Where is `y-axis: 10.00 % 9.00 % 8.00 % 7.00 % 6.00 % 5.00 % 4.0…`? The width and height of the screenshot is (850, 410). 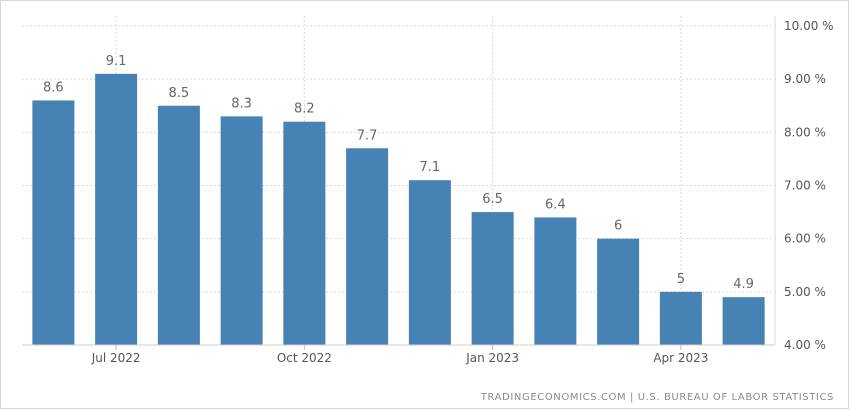 y-axis: 10.00 % 9.00 % 8.00 % 7.00 % 6.00 % 5.00 % 4.0… is located at coordinates (804, 184).